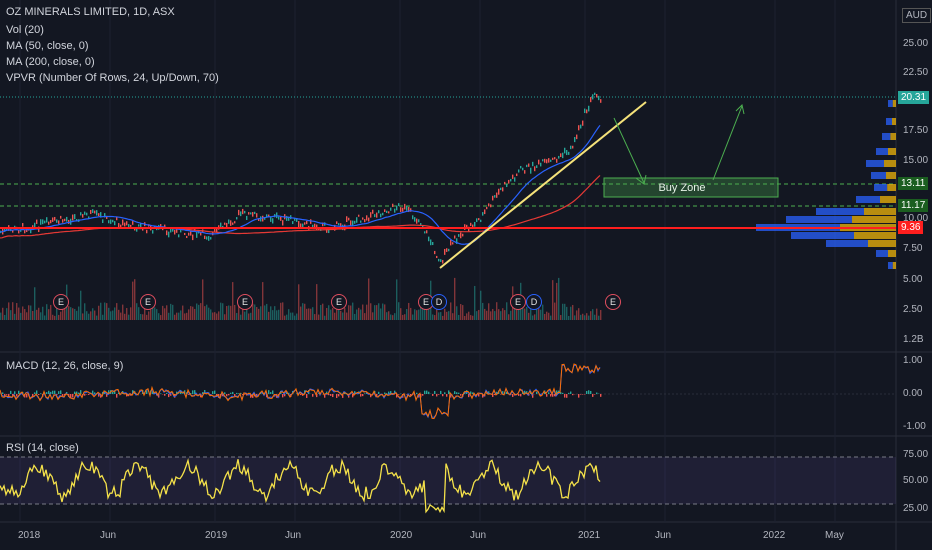  What do you see at coordinates (90, 12) in the screenshot?
I see `symbol-title: OZ MINERALS LIMITED, 1D, ASX` at bounding box center [90, 12].